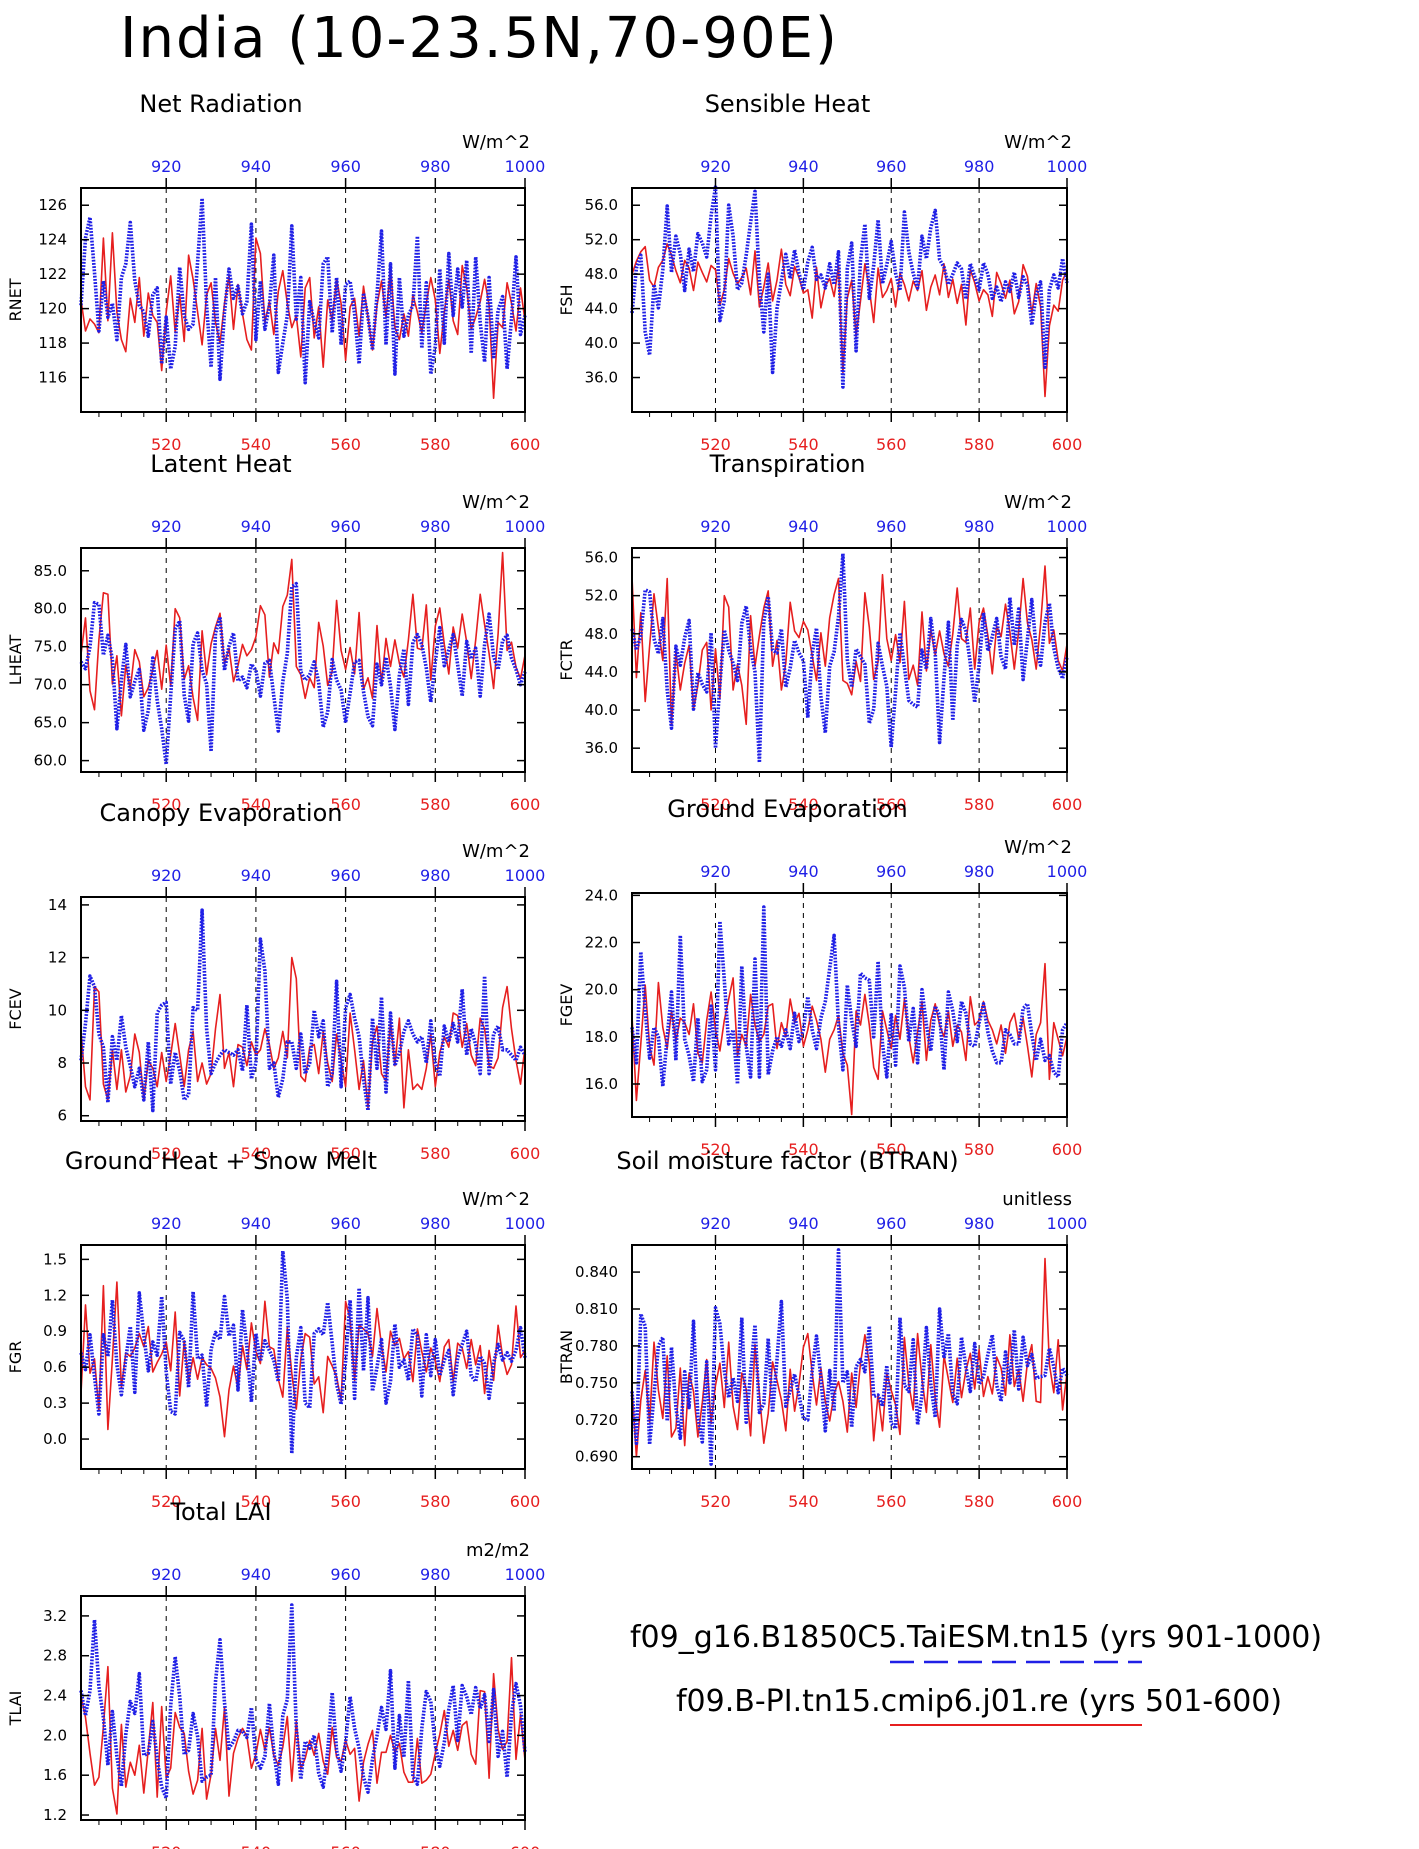 The height and width of the screenshot is (1849, 1419). Describe the element at coordinates (50, 609) in the screenshot. I see `y-tick-label: 80.0` at that location.